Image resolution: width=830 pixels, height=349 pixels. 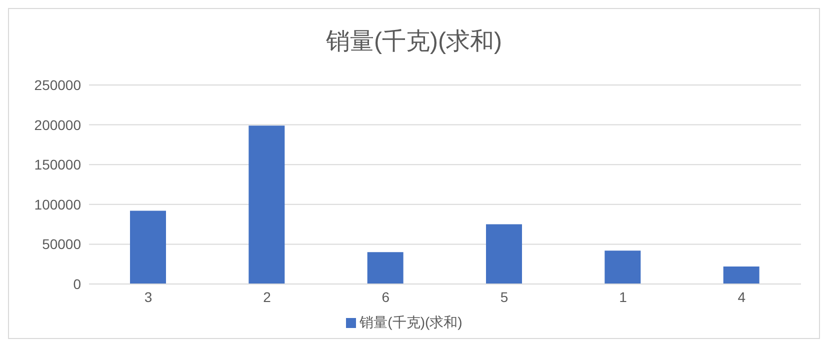 I want to click on chart-title: 销量(千克)(求和), so click(x=414, y=42).